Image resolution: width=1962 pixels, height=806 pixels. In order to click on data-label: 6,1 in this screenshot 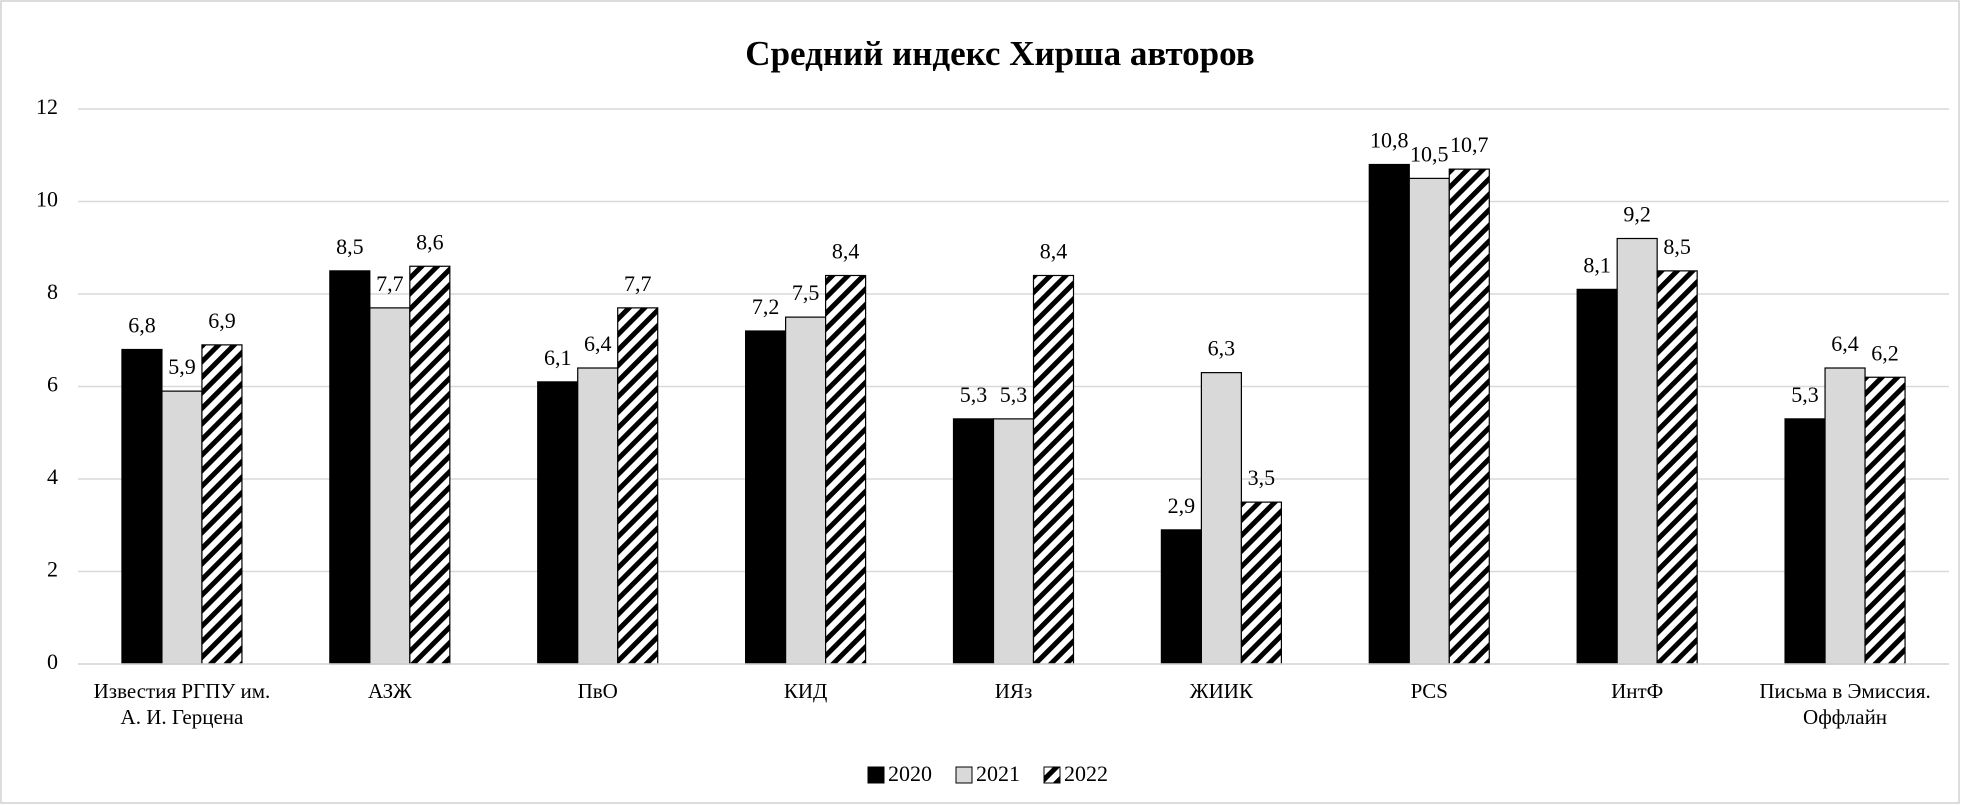, I will do `click(558, 357)`.